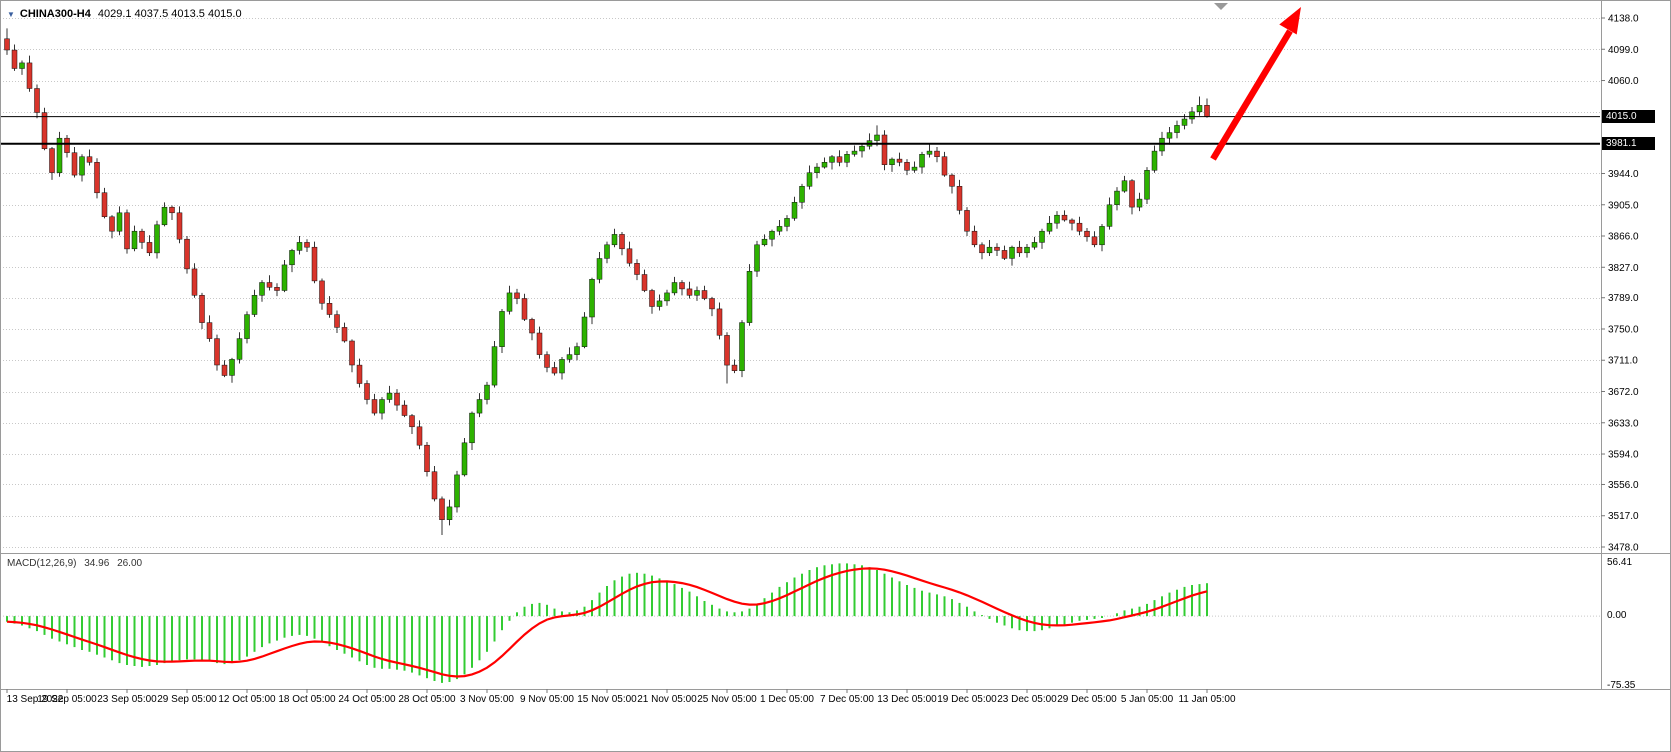 The image size is (1671, 752). What do you see at coordinates (667, 699) in the screenshot?
I see `time-axis-label: 21 Nov 05:00` at bounding box center [667, 699].